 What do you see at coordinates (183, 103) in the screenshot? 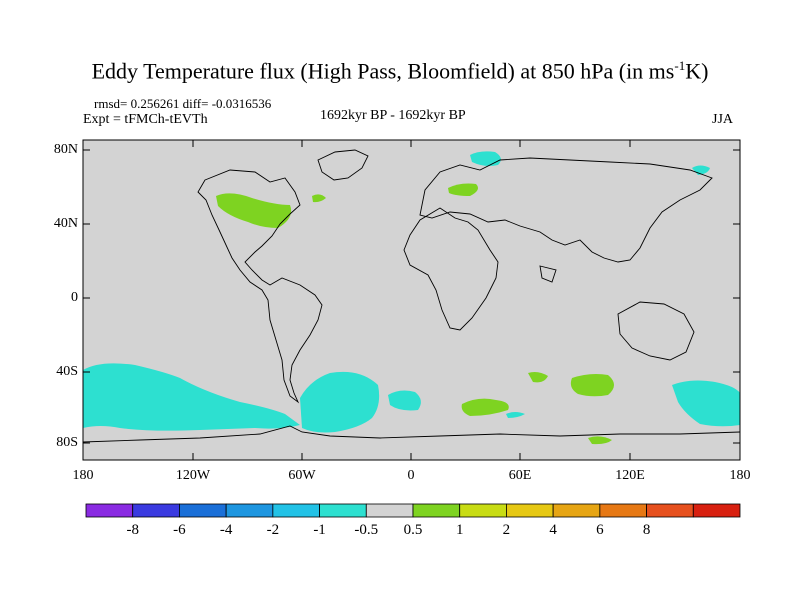
I see `stats-text: rmsd= 0.256261 diff= -0.0316536` at bounding box center [183, 103].